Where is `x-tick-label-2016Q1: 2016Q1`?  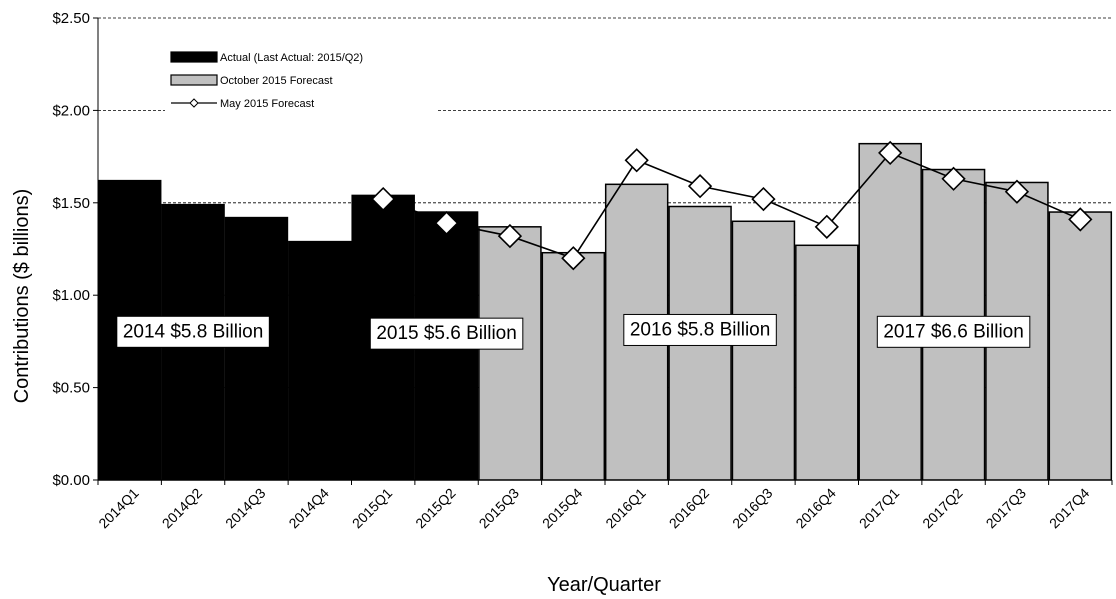 x-tick-label-2016Q1: 2016Q1 is located at coordinates (625, 508).